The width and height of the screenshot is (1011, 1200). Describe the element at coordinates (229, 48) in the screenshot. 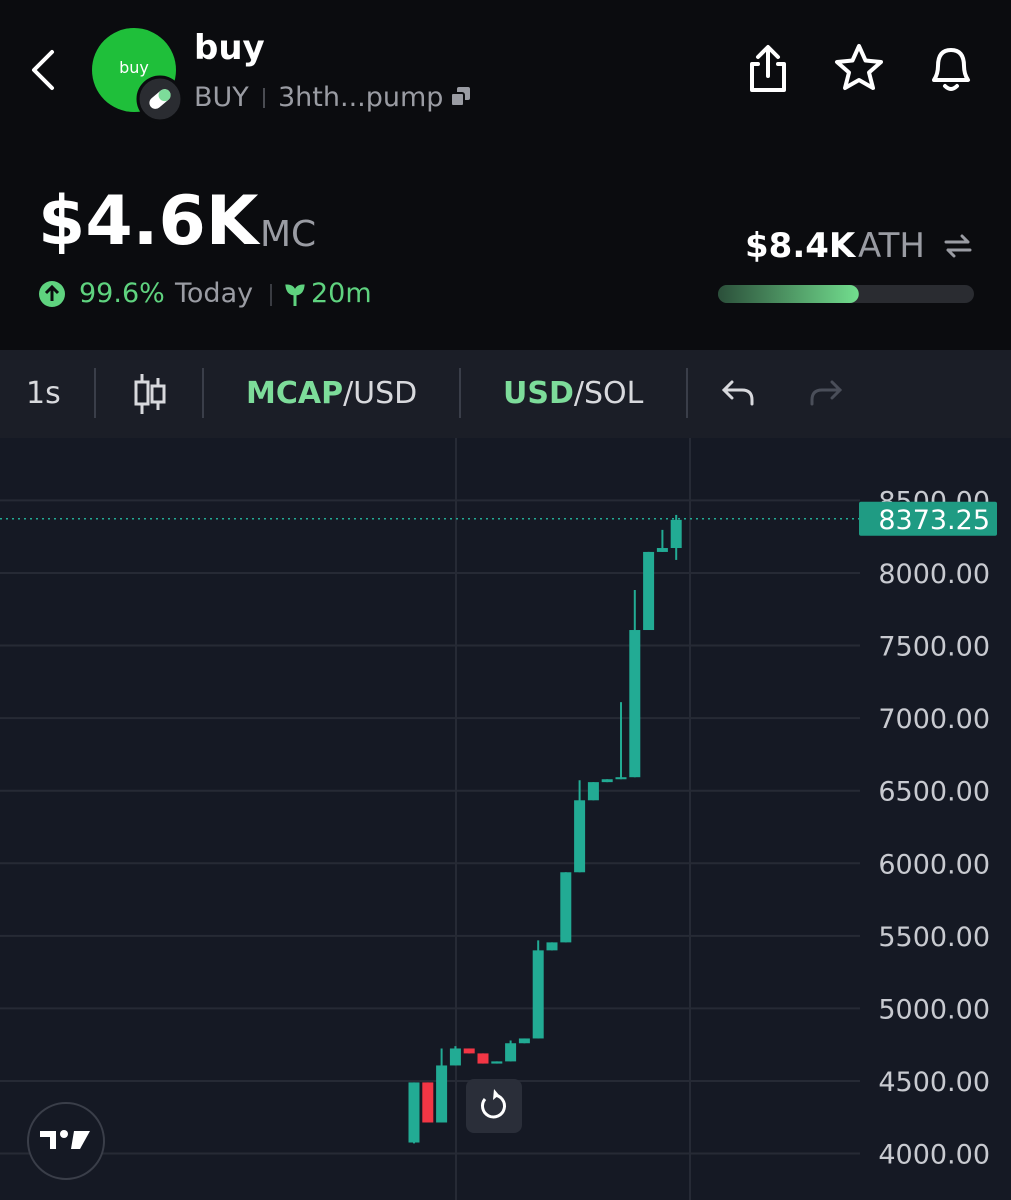

I see `token-title: buy` at that location.